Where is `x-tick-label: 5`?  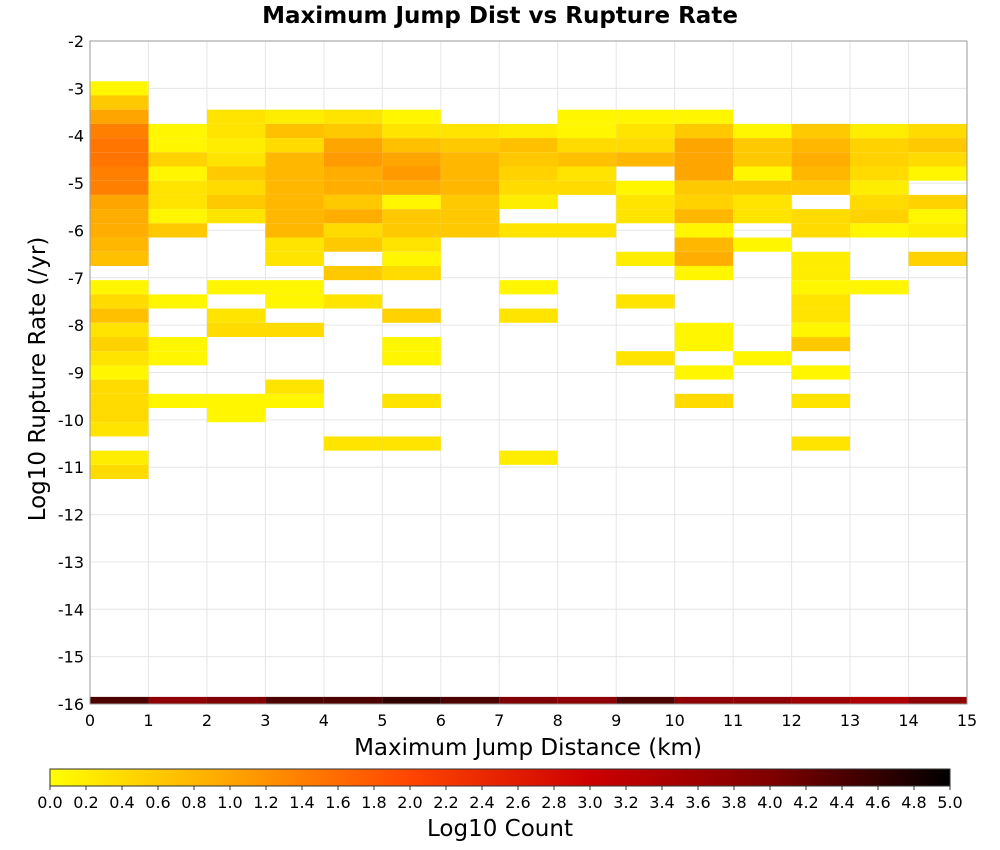
x-tick-label: 5 is located at coordinates (382, 720).